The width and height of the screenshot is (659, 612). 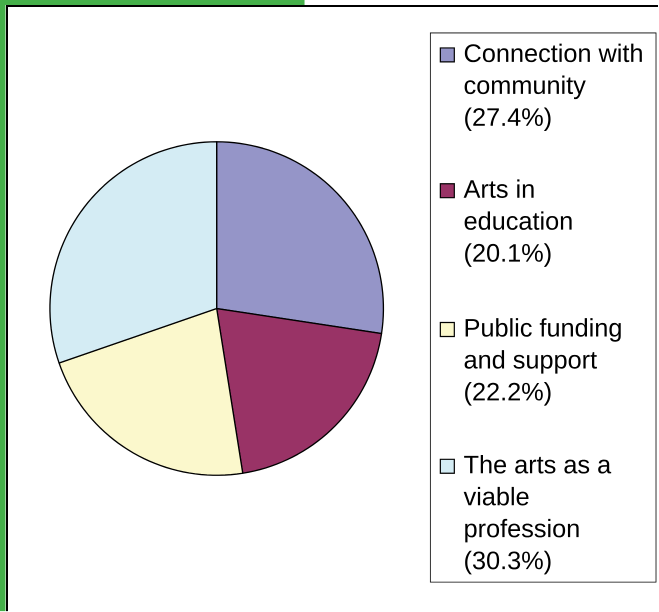 What do you see at coordinates (542, 362) in the screenshot?
I see `legend-label: Public funding and support (22.2%)` at bounding box center [542, 362].